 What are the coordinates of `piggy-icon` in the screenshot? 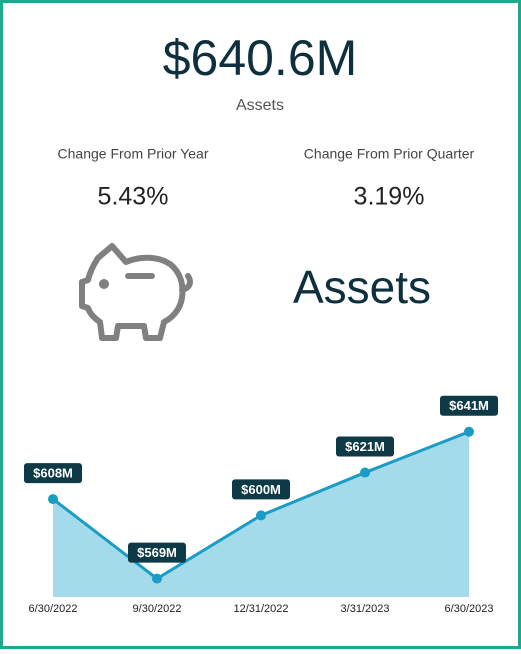 It's located at (136, 292).